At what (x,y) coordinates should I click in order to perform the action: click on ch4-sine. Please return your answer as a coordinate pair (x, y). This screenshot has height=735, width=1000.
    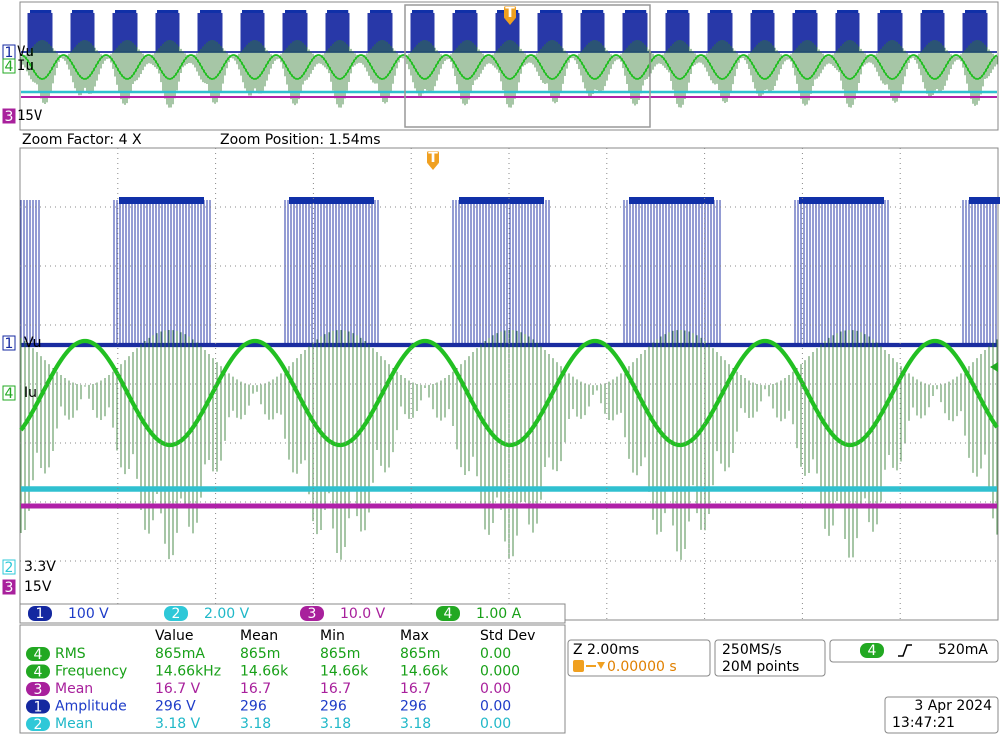
    Looking at the image, I should click on (509, 67).